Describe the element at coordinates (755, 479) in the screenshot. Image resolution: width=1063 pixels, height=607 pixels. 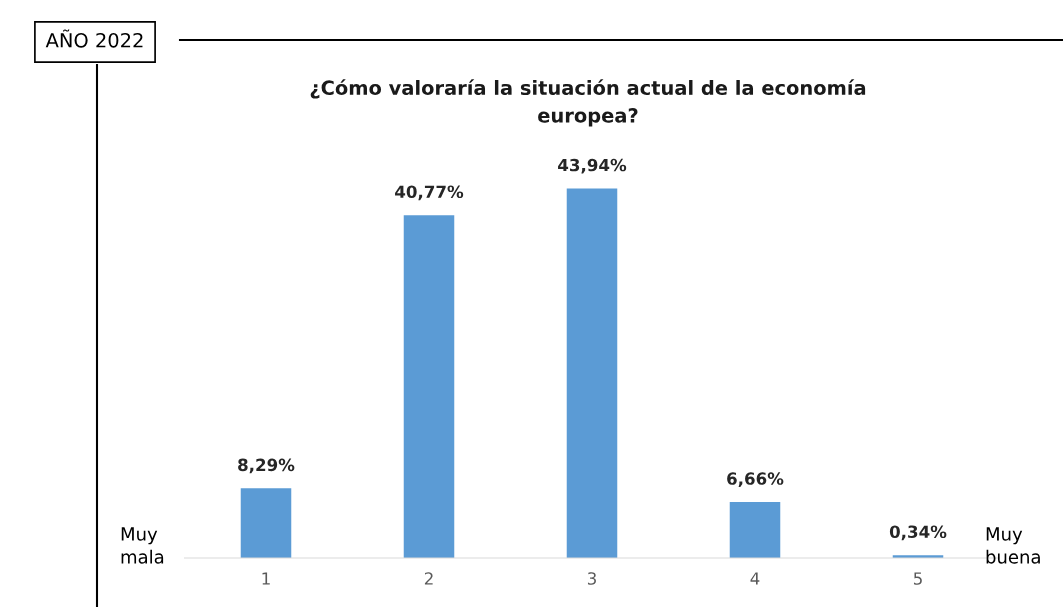
I see `data-label: 6,66%` at that location.